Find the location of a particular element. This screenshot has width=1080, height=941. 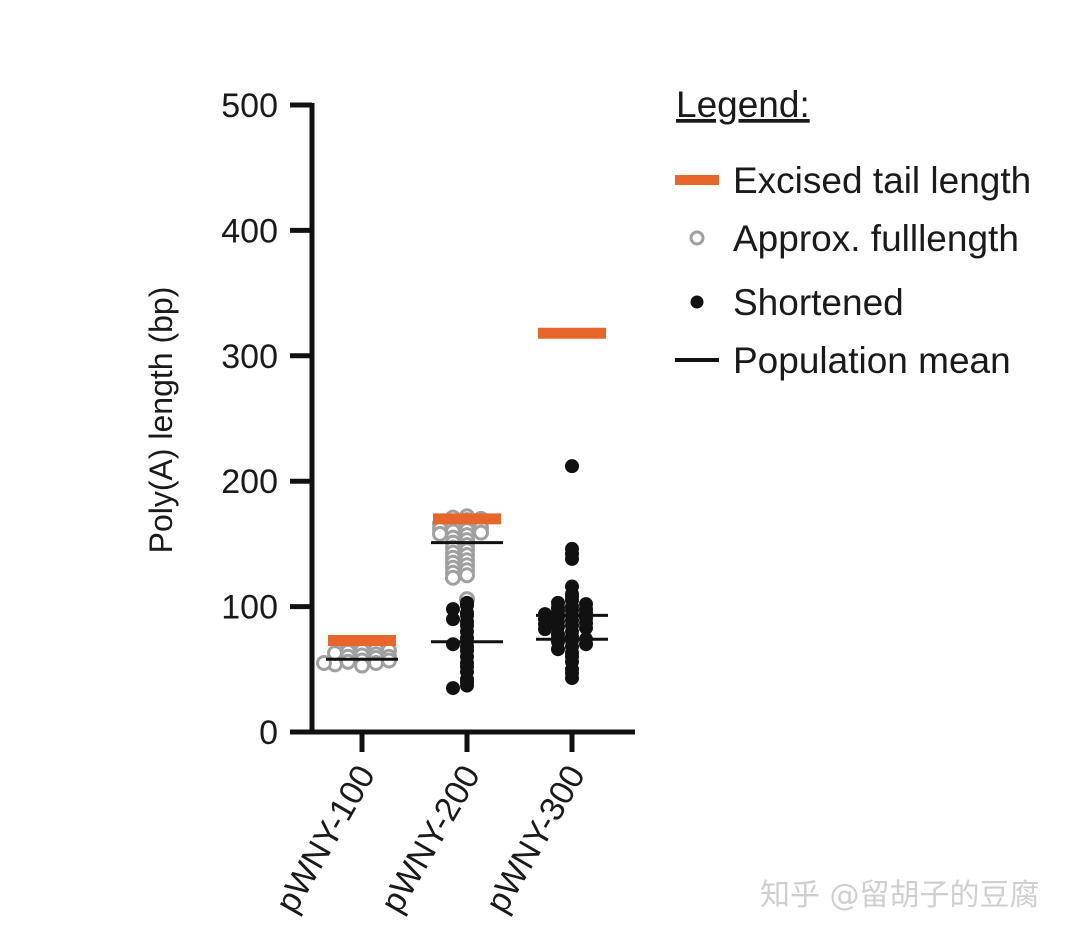

y-tick-label: 100 is located at coordinates (249, 608).